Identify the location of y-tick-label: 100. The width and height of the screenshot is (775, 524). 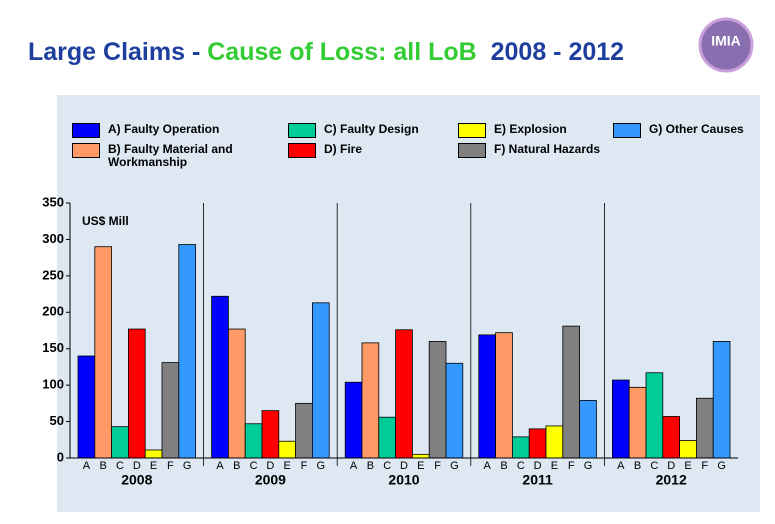
(53, 384).